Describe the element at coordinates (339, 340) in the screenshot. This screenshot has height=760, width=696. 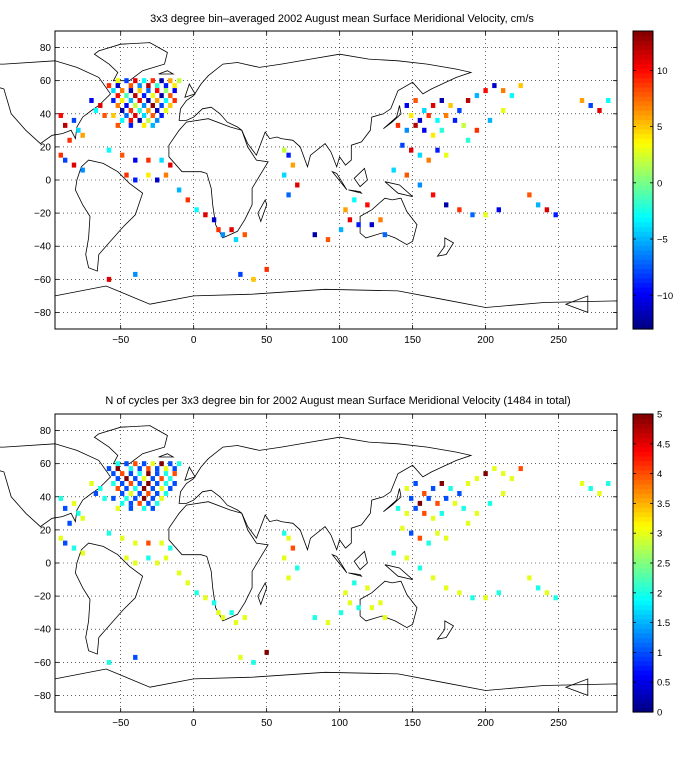
I see `x-tick-label: 100` at that location.